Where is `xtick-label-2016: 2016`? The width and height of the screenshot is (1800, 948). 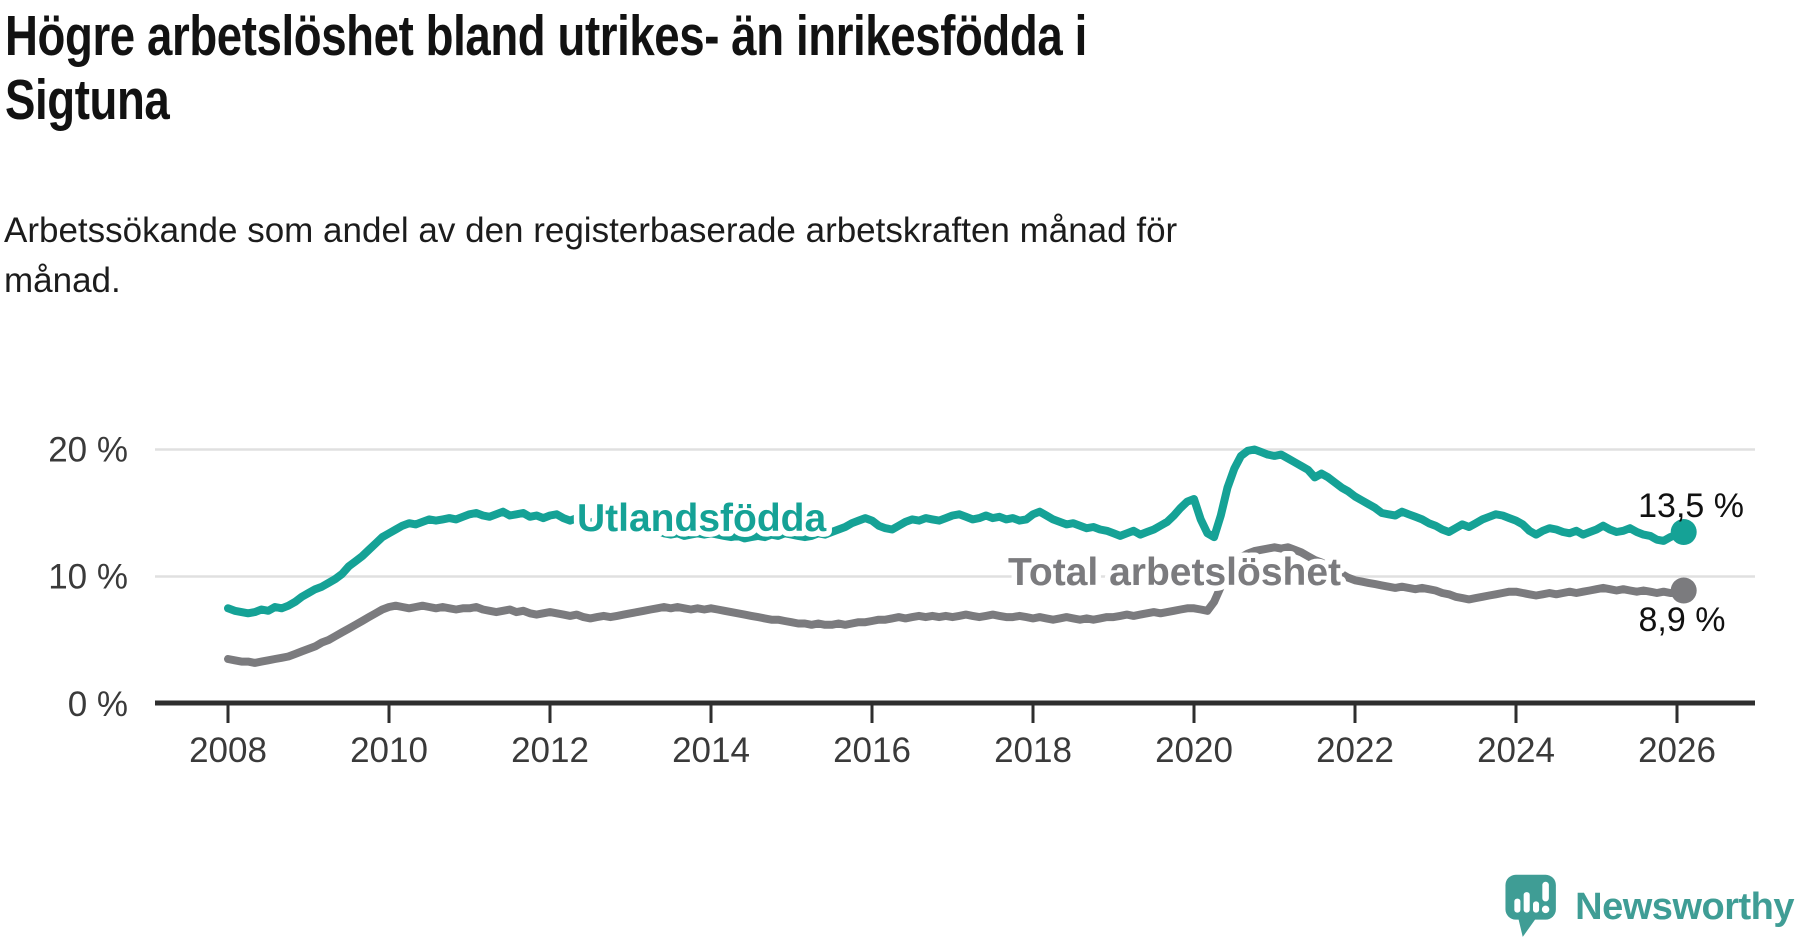
xtick-label-2016: 2016 is located at coordinates (872, 750).